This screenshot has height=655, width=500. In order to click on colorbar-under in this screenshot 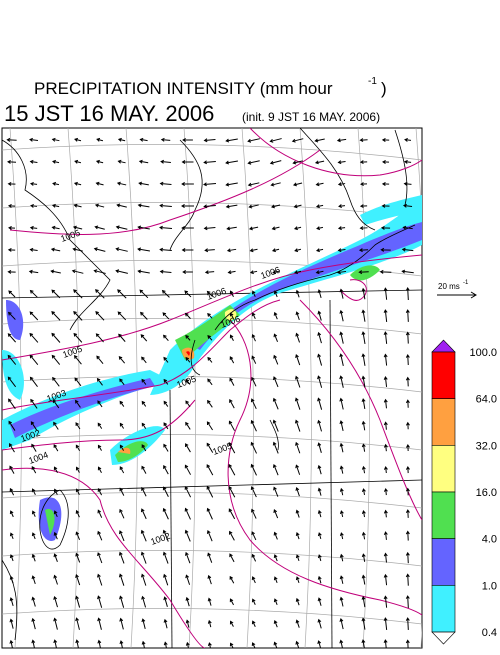, I will do `click(443, 638)`.